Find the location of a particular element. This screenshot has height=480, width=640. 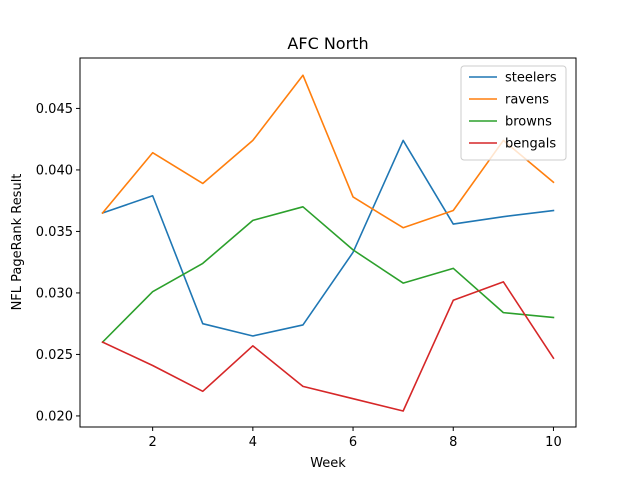

y-tick-label: 0.030 is located at coordinates (54, 293).